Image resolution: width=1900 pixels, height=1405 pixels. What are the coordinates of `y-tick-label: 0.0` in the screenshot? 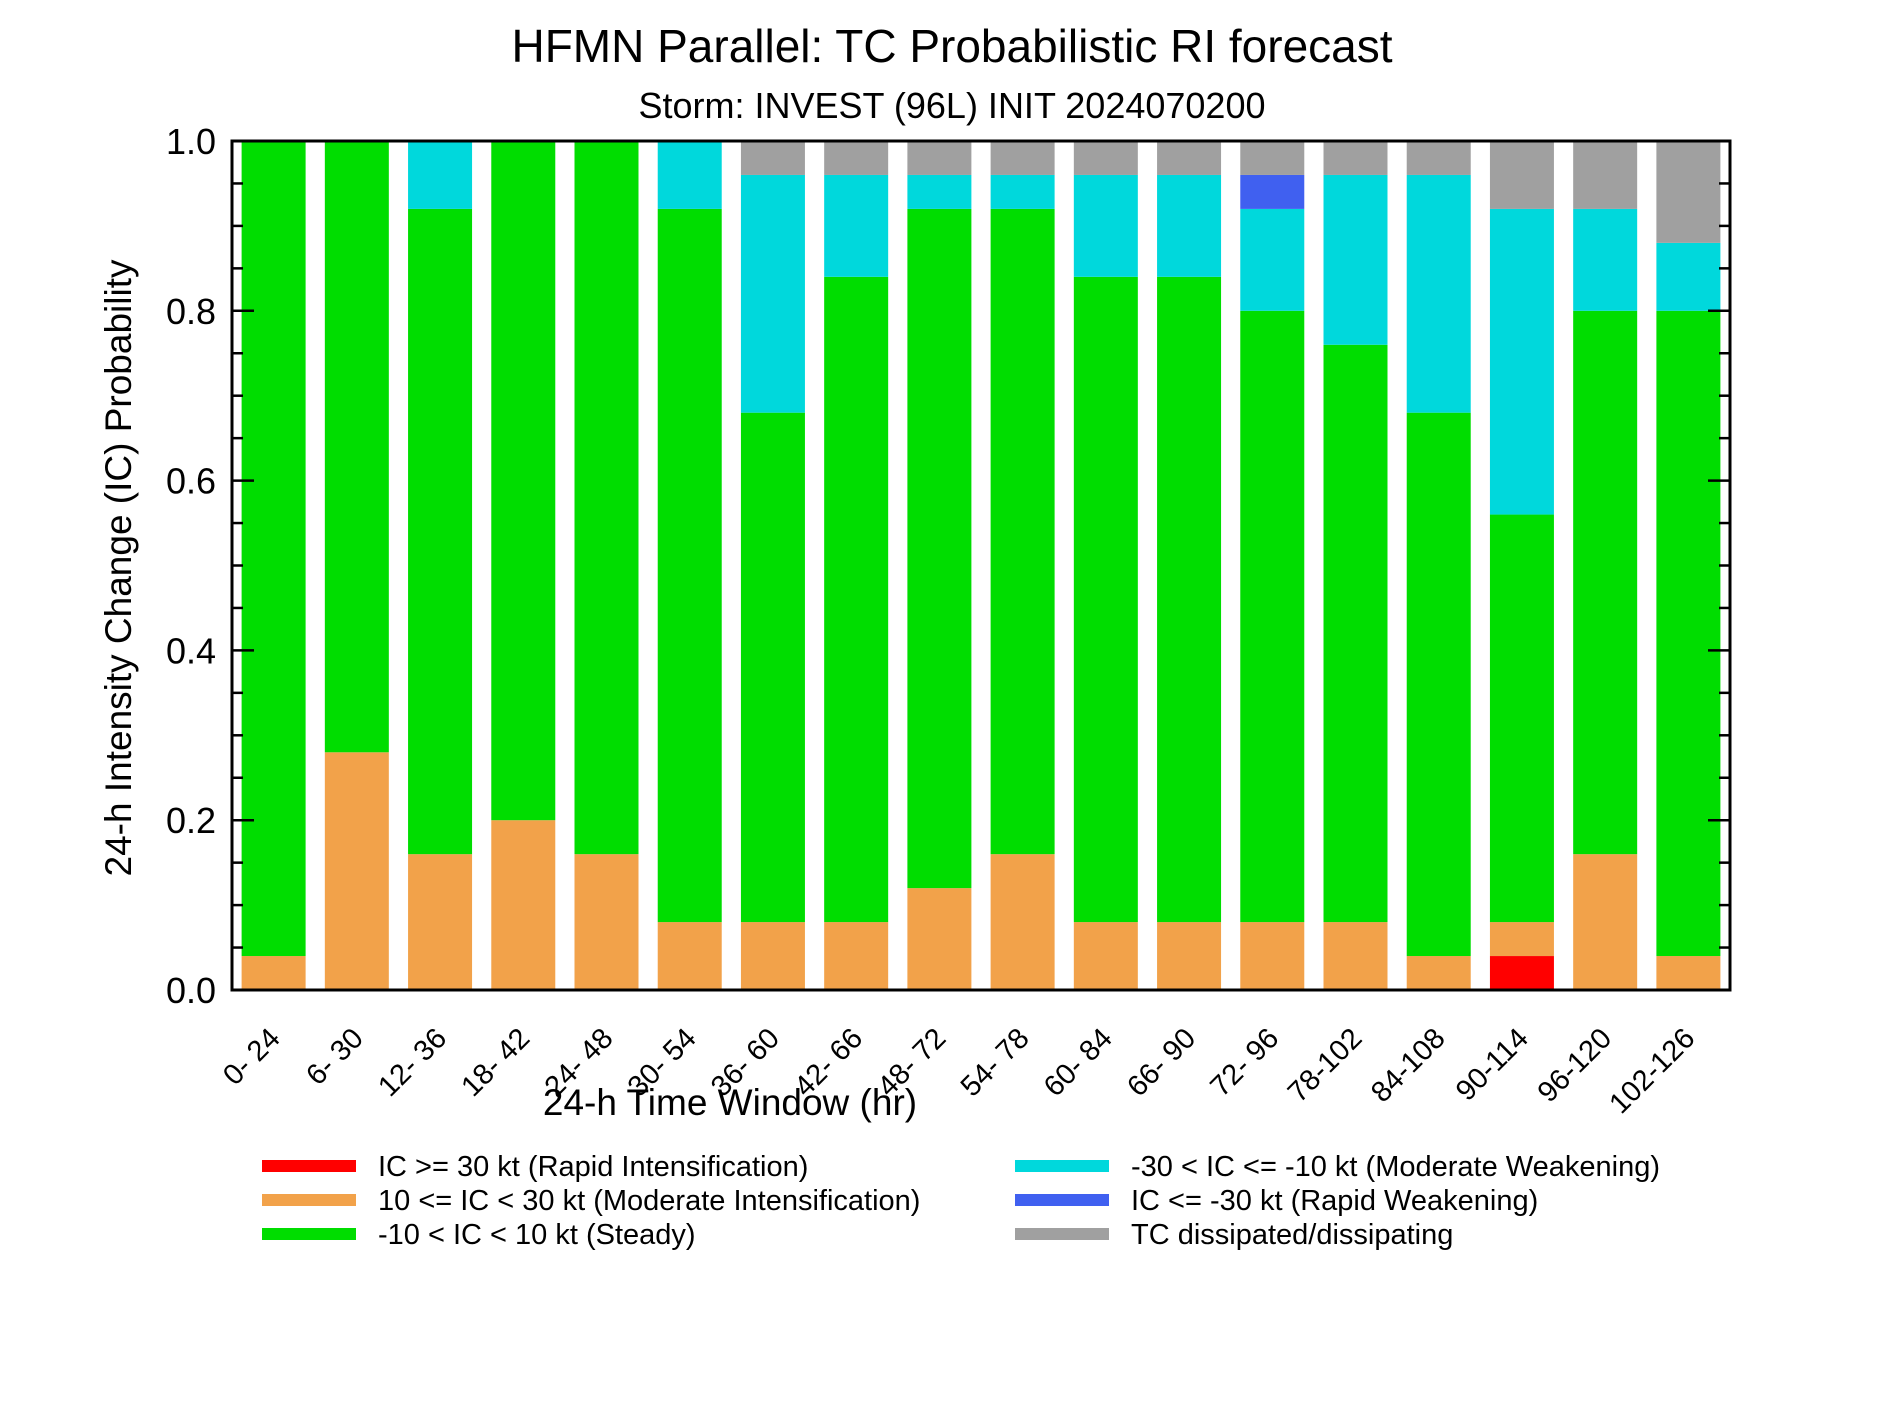 It's located at (191, 990).